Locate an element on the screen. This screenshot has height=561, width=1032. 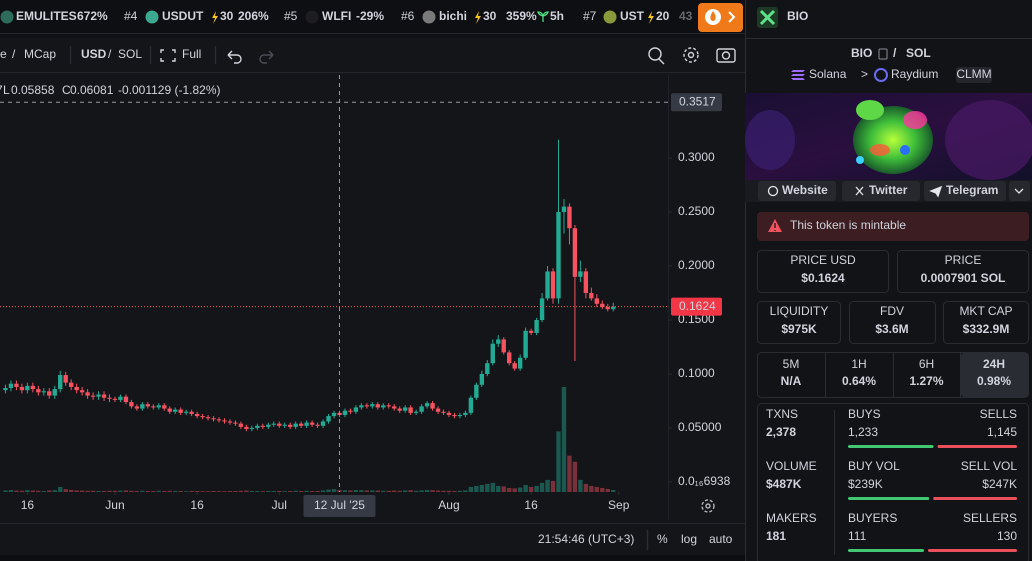
timeframe-change: N/A is located at coordinates (791, 381).